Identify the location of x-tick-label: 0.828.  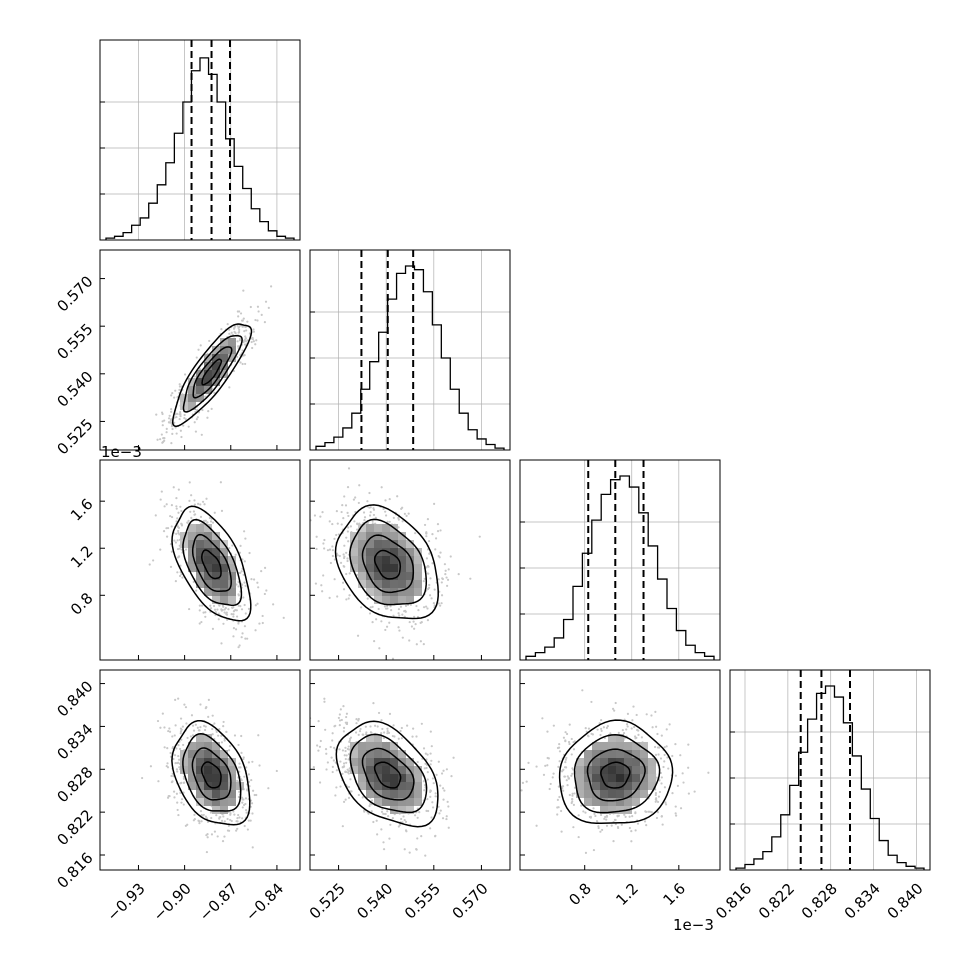
(819, 901).